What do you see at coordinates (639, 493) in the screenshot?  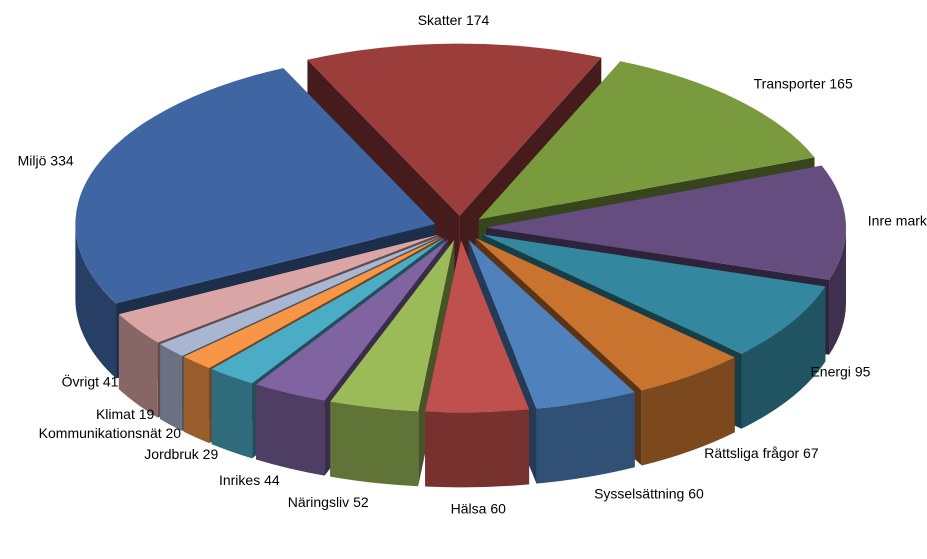 I see `label-name: Sysselsättning` at bounding box center [639, 493].